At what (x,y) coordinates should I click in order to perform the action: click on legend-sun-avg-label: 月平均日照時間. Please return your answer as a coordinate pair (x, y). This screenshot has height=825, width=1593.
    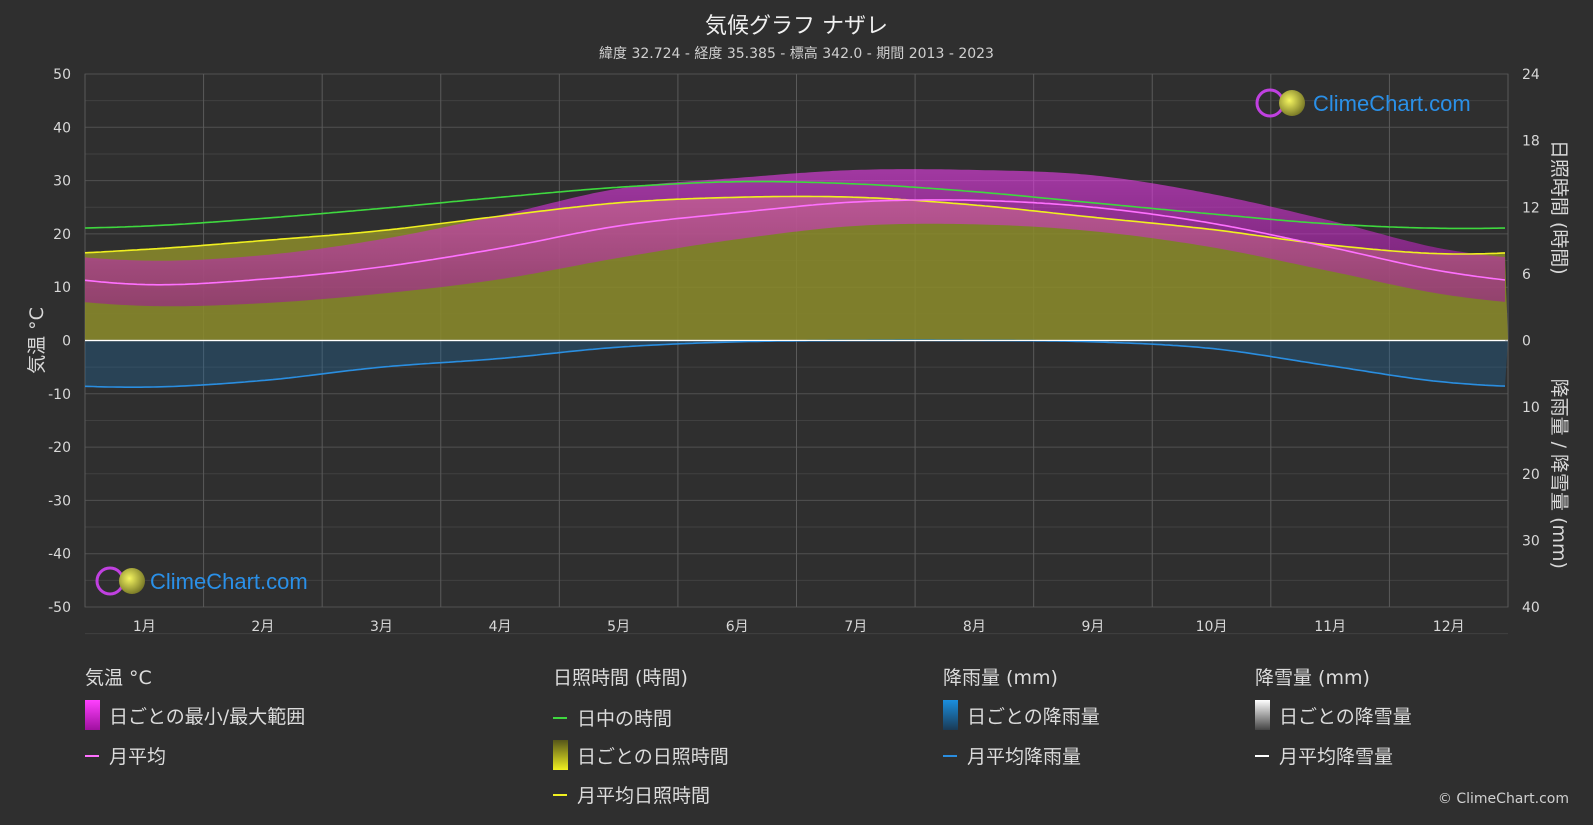
    Looking at the image, I should click on (644, 796).